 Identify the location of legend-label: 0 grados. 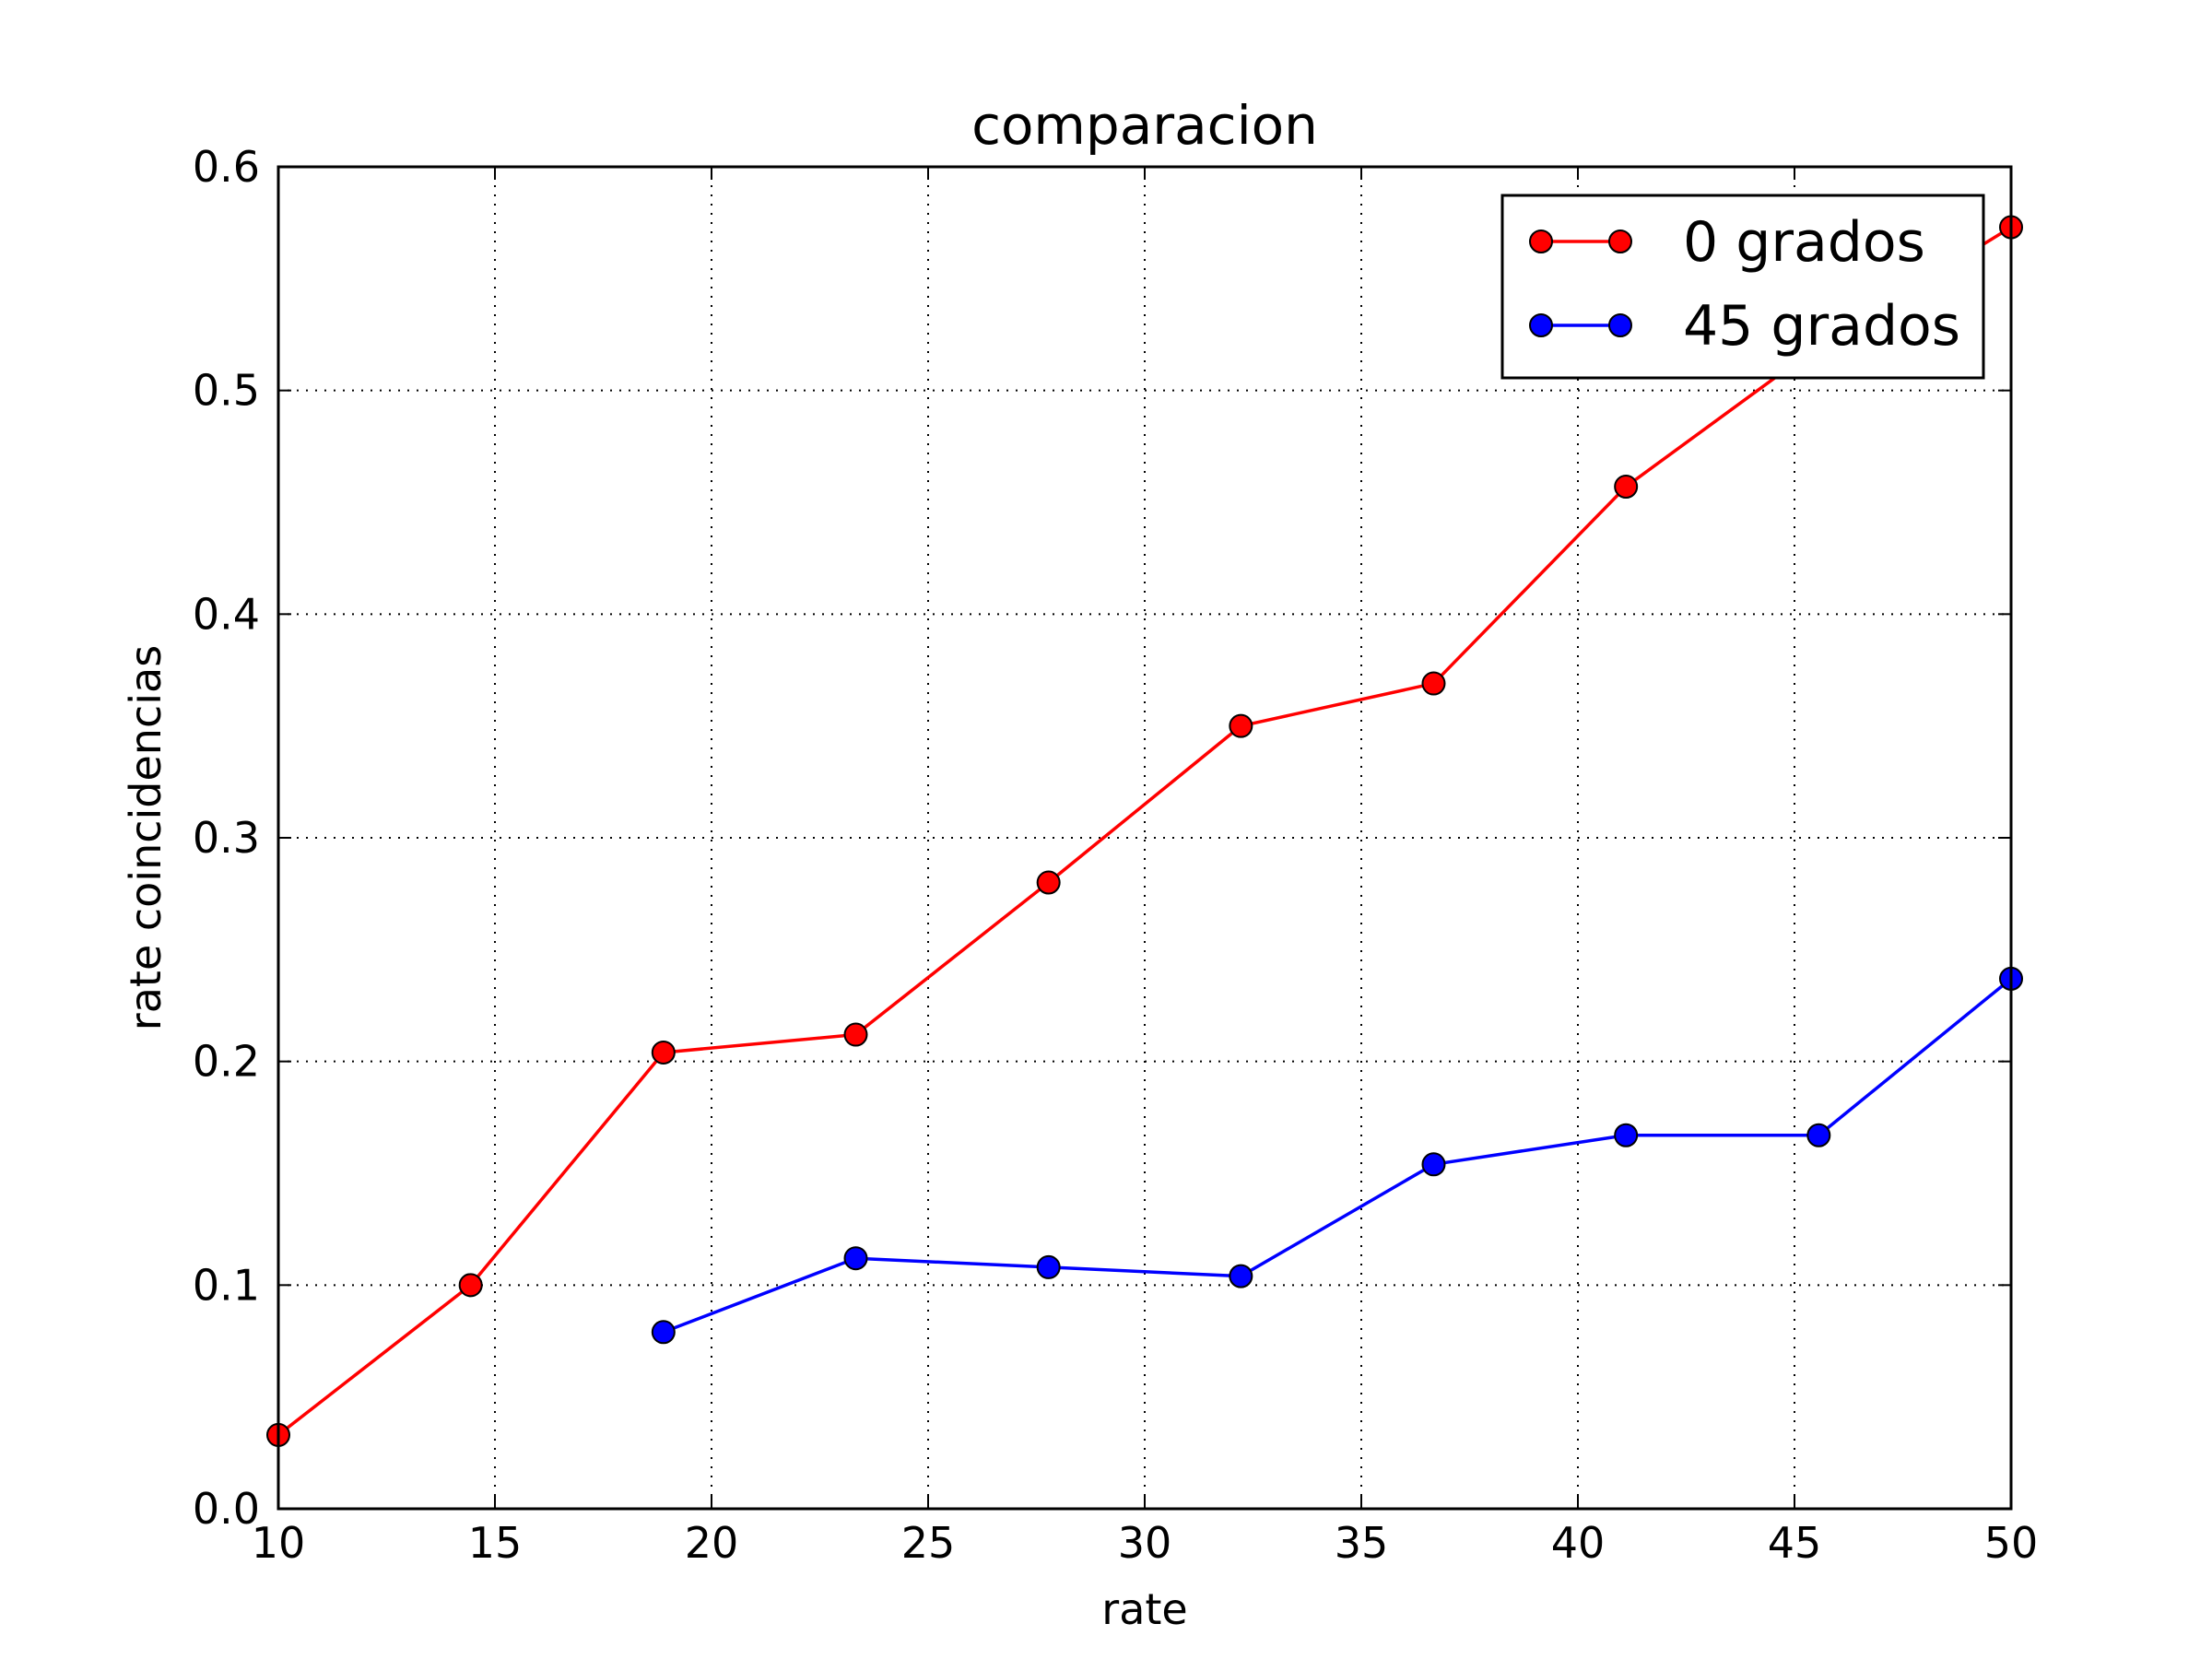
(1804, 242).